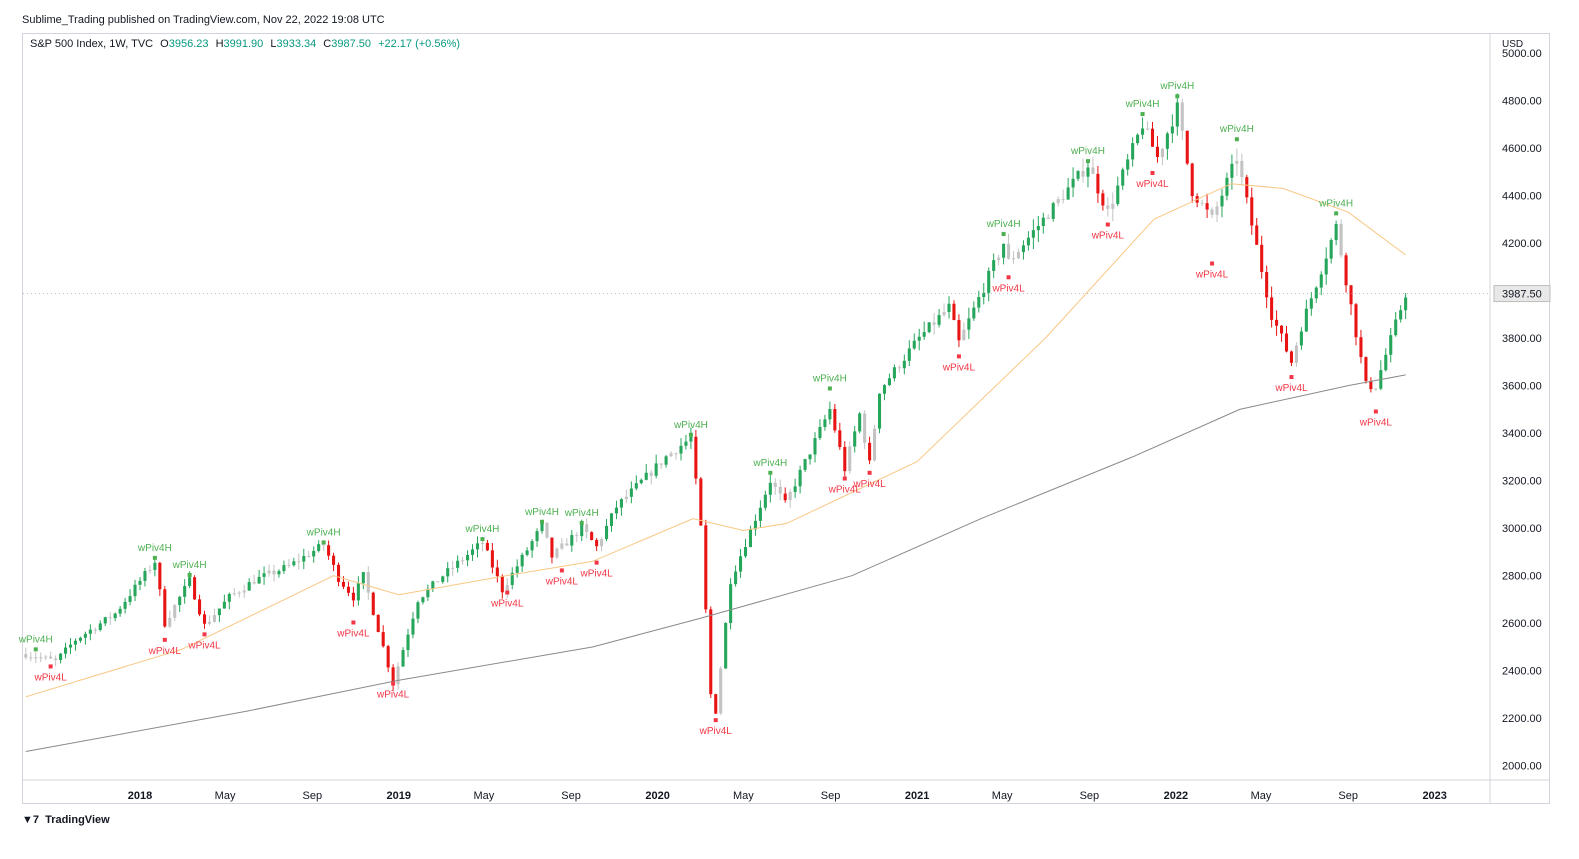 This screenshot has width=1579, height=859. What do you see at coordinates (1522, 387) in the screenshot?
I see `y-tick-label: 3600.00` at bounding box center [1522, 387].